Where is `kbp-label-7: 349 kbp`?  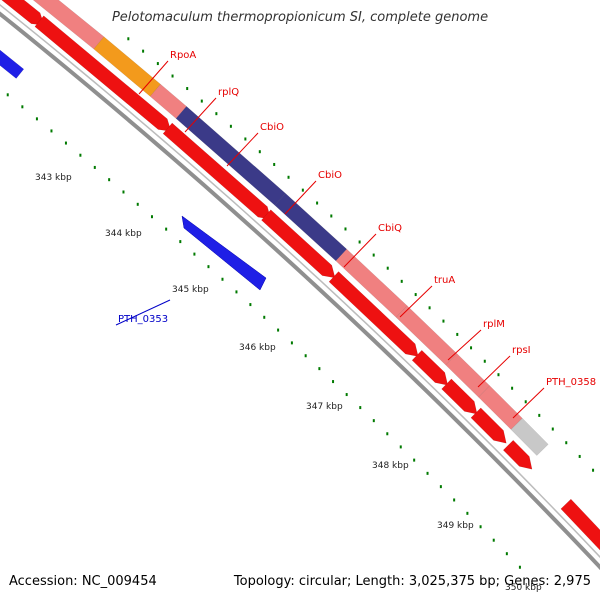 kbp-label-7: 349 kbp is located at coordinates (455, 526).